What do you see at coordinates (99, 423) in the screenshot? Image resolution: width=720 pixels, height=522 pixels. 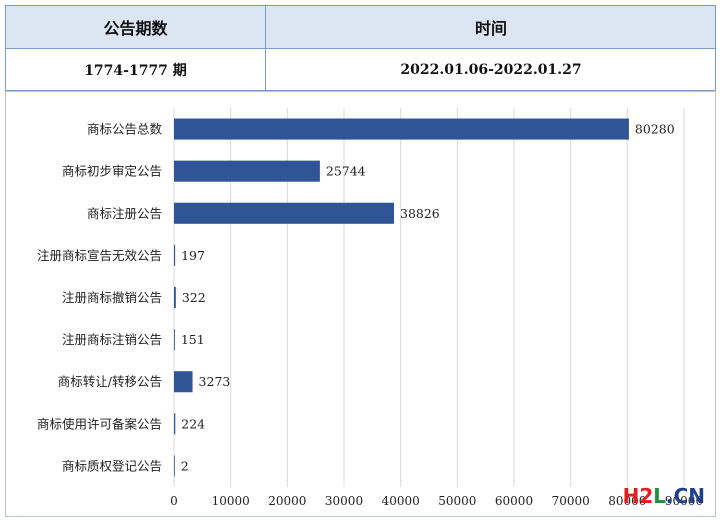 I see `category-label-7: 商标使用许可备案公告` at bounding box center [99, 423].